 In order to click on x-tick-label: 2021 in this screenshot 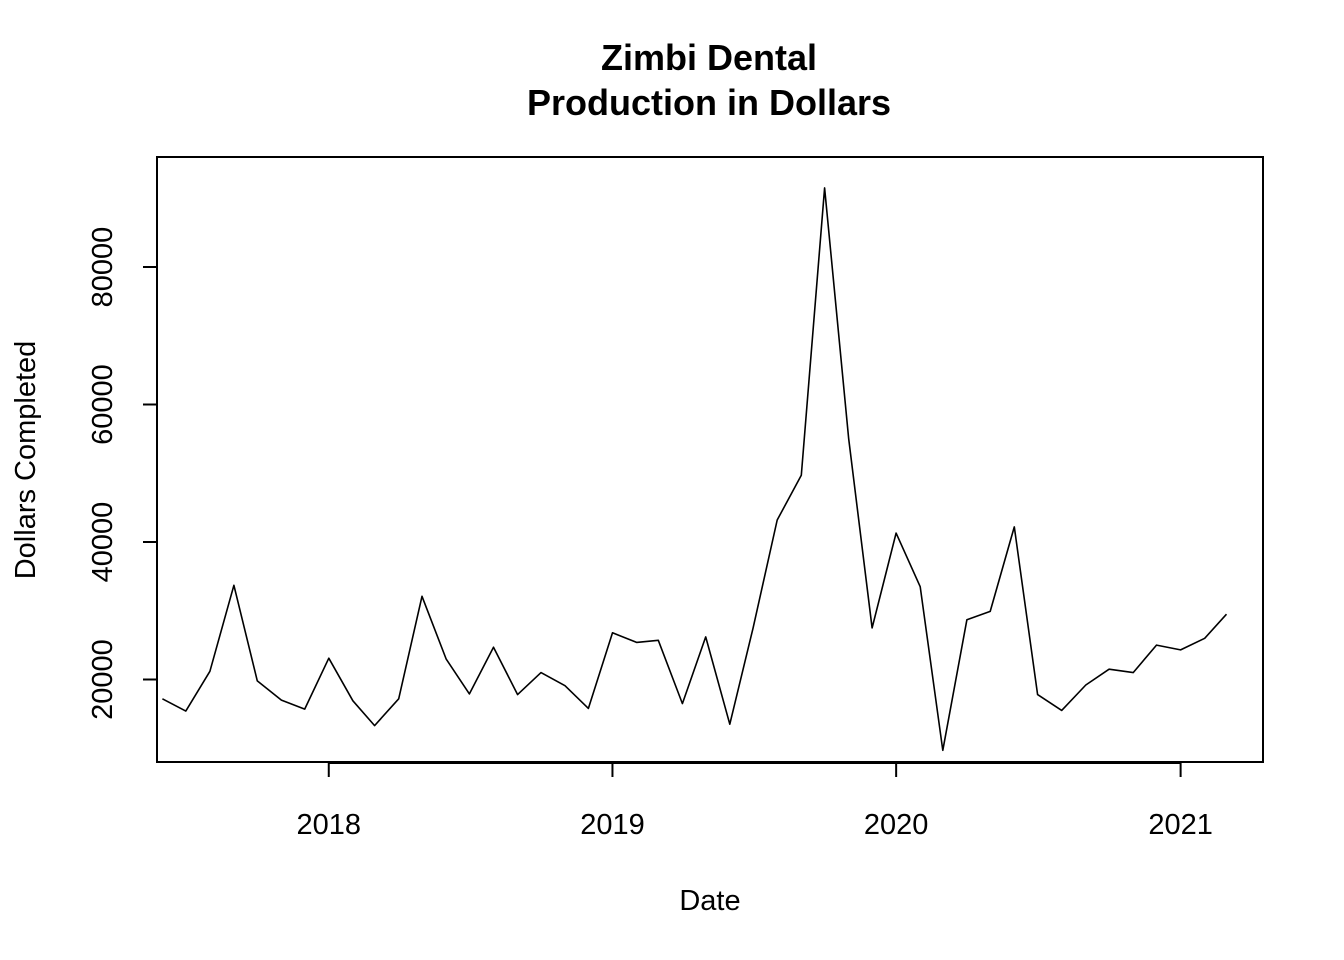, I will do `click(1180, 825)`.